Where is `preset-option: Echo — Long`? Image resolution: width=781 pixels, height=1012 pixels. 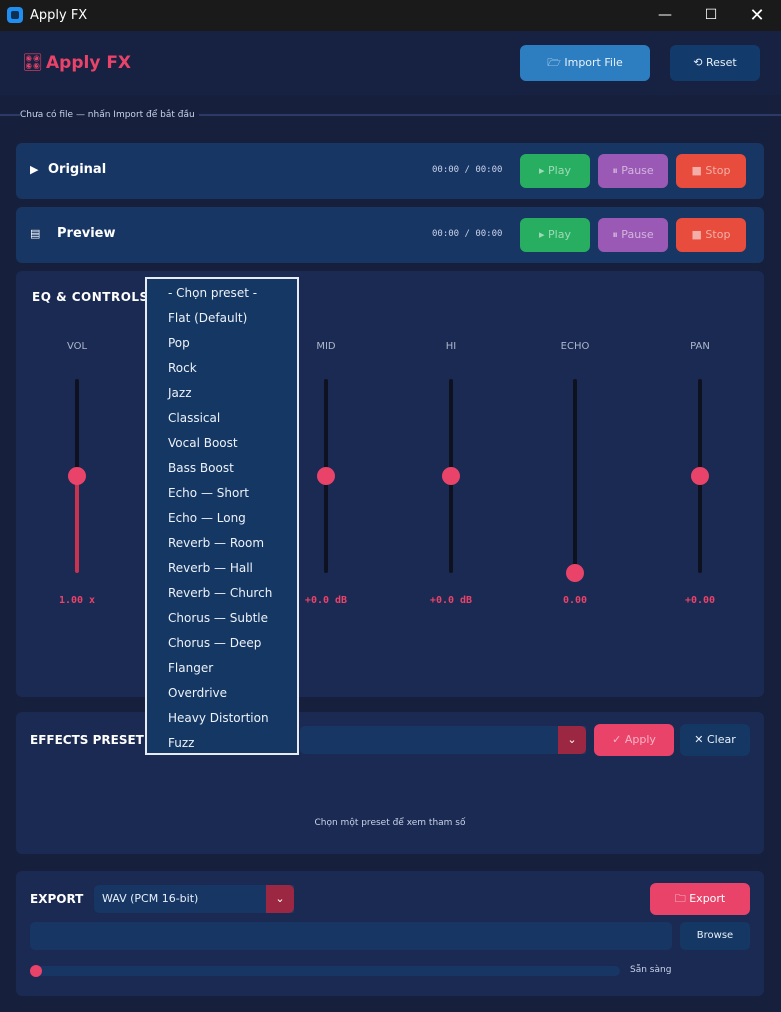
preset-option: Echo — Long is located at coordinates (207, 518).